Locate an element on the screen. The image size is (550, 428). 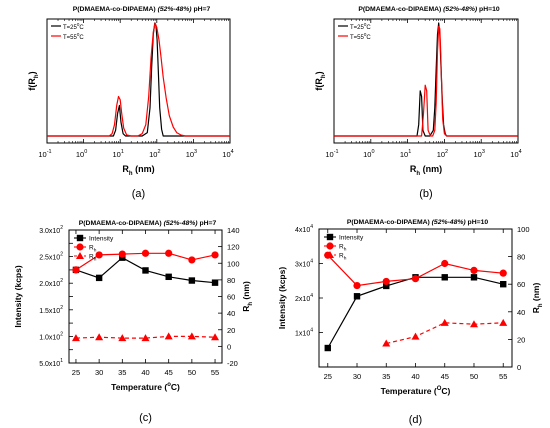
y2-tick-label: -20 is located at coordinates (232, 363).